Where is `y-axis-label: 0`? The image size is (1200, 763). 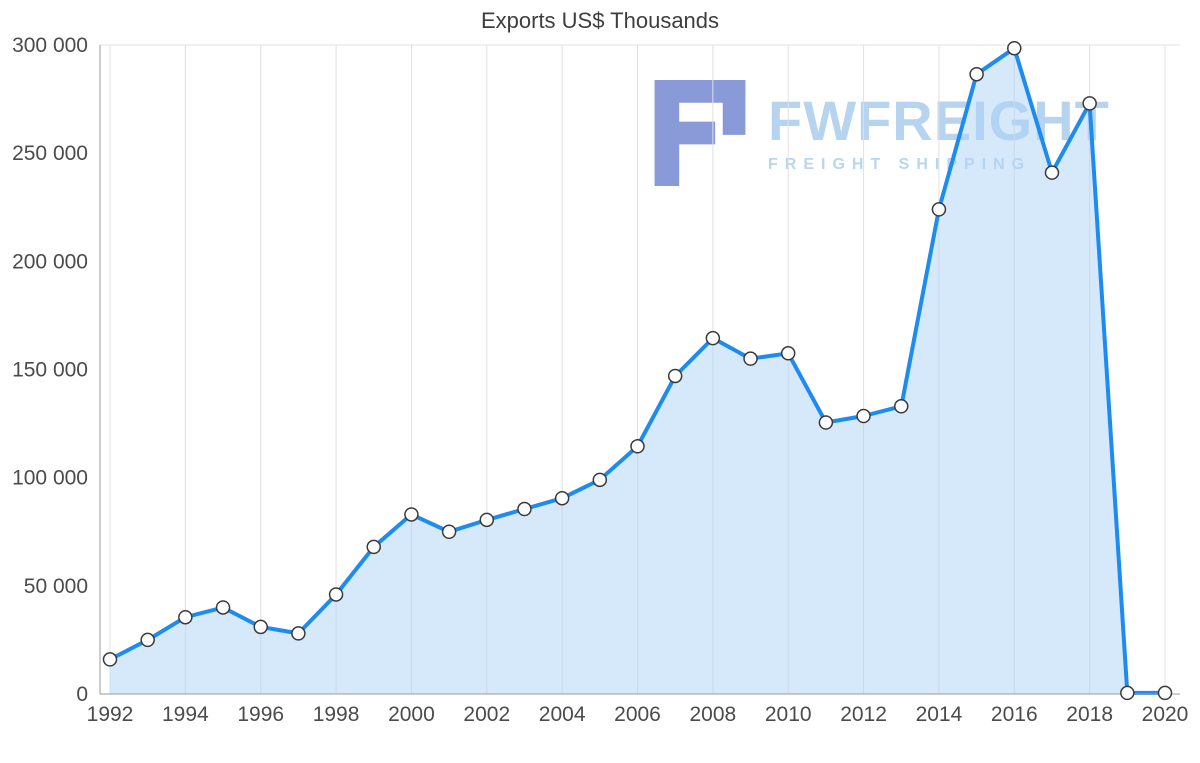 y-axis-label: 0 is located at coordinates (82, 694).